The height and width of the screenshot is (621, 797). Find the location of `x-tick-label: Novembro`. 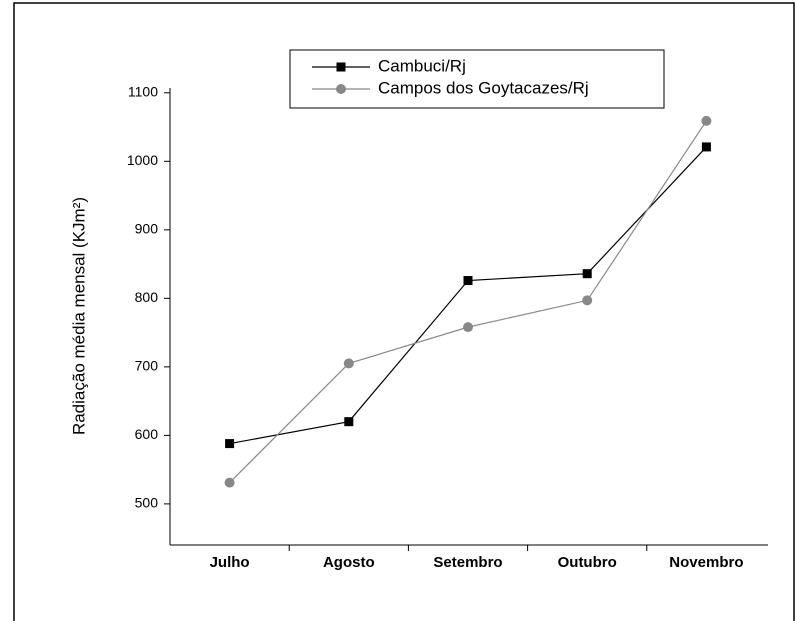

x-tick-label: Novembro is located at coordinates (706, 562).